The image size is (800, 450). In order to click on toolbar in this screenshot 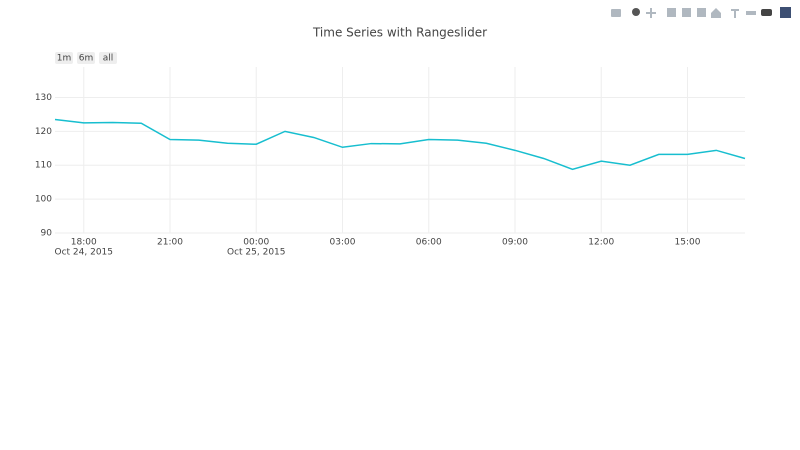, I will do `click(701, 12)`.